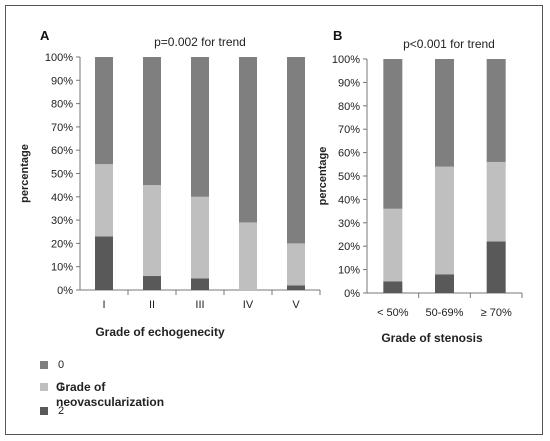 The image size is (550, 441). Describe the element at coordinates (110, 394) in the screenshot. I see `legend-title: Grade of neovascularization` at that location.